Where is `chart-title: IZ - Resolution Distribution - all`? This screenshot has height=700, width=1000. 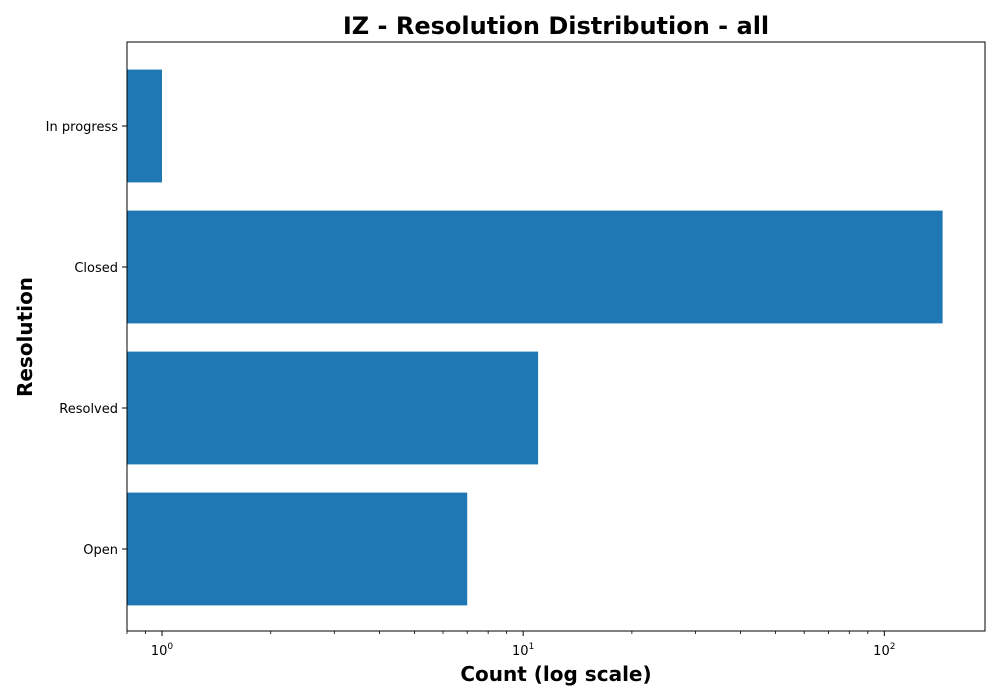
chart-title: IZ - Resolution Distribution - all is located at coordinates (556, 26).